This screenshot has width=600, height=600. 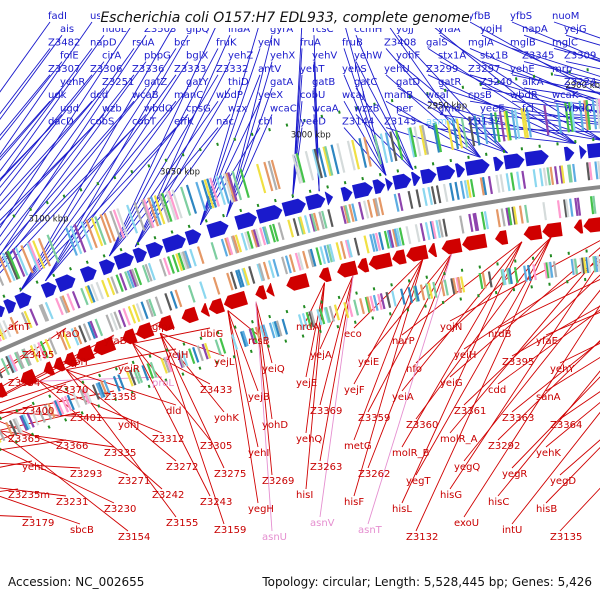 I want to click on forward-gene-label: yohF, so click(x=408, y=56).